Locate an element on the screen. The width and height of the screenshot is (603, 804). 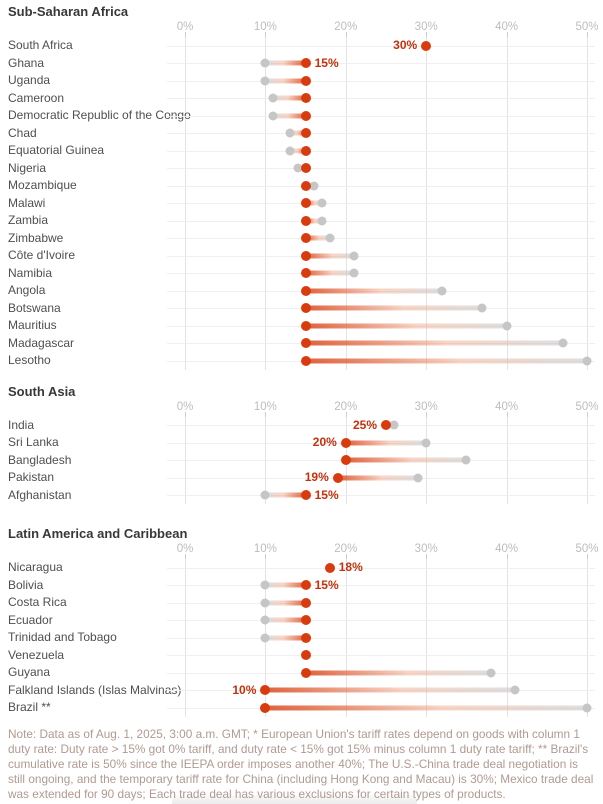
axis-tick-label: 40% is located at coordinates (507, 549).